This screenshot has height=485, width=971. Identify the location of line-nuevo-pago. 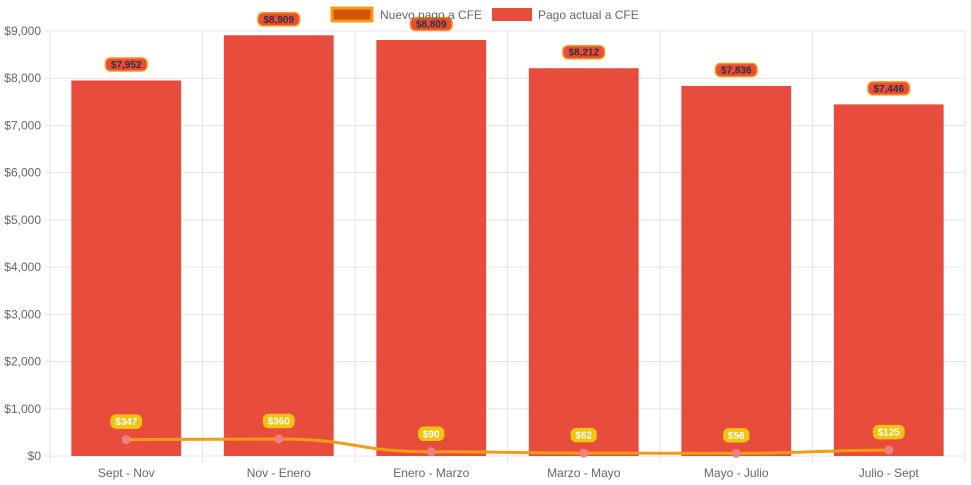
(507, 446).